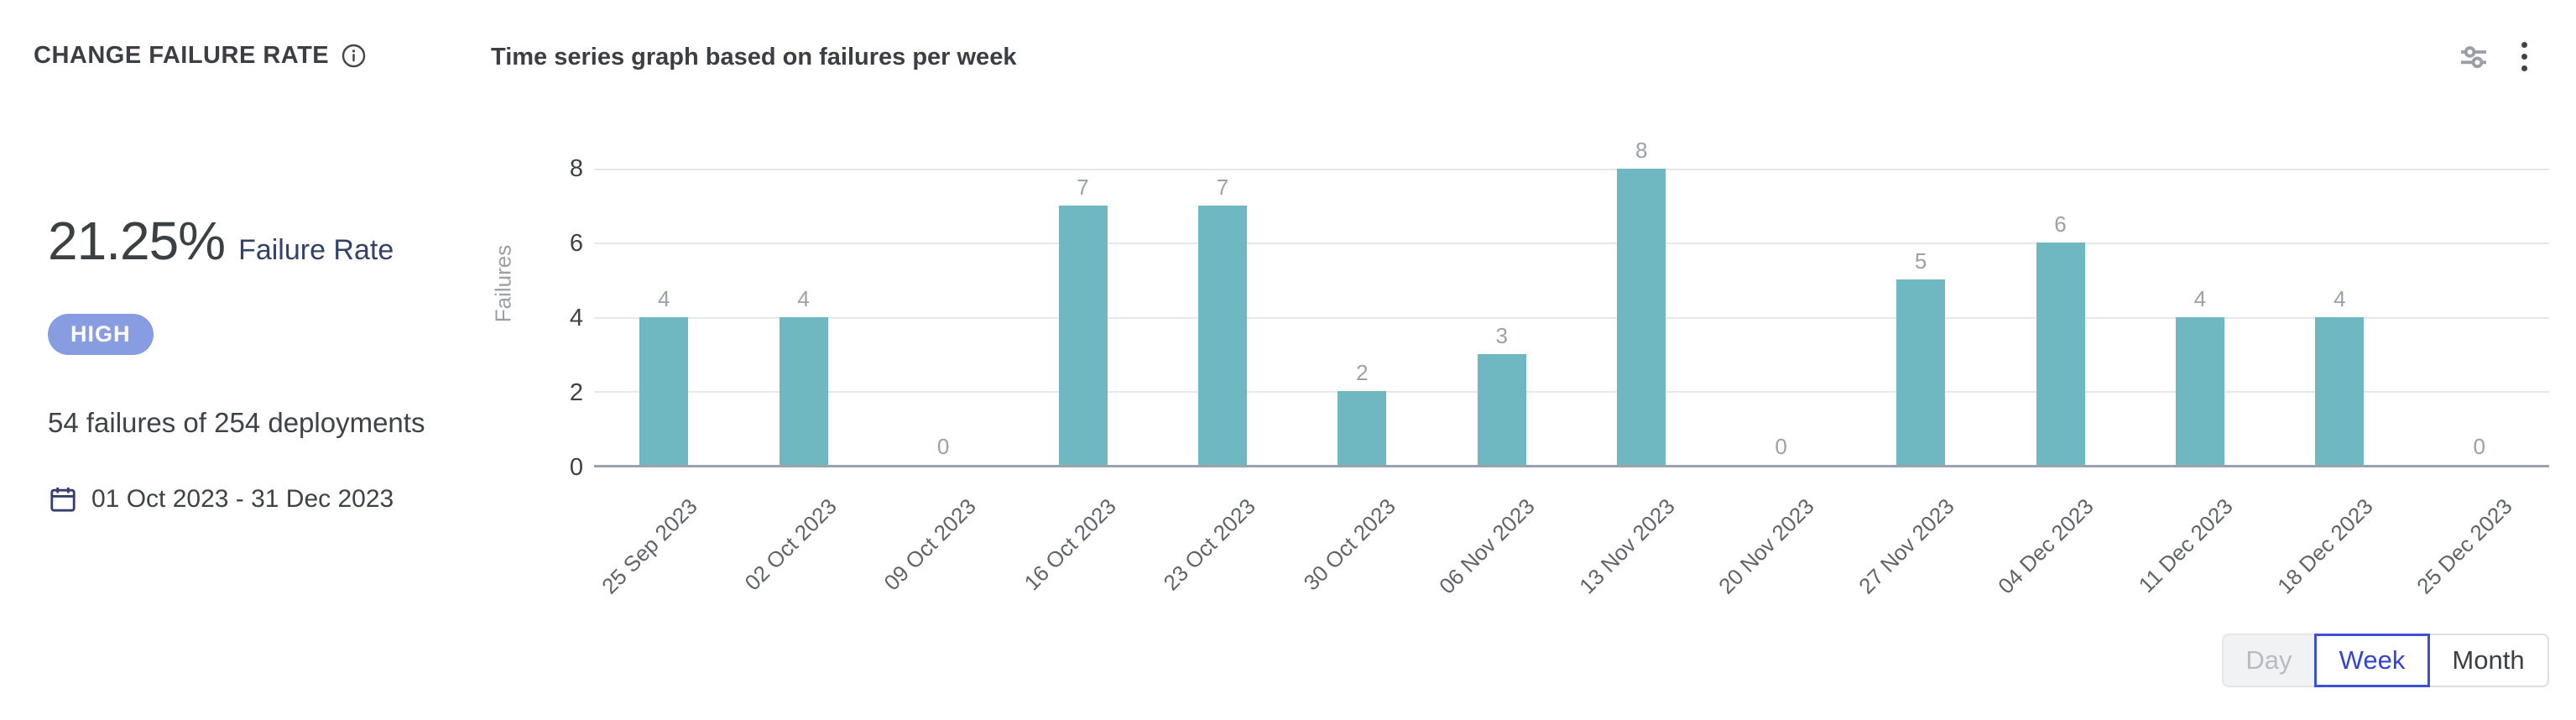  I want to click on chart-settings-sliders-icon, so click(2474, 57).